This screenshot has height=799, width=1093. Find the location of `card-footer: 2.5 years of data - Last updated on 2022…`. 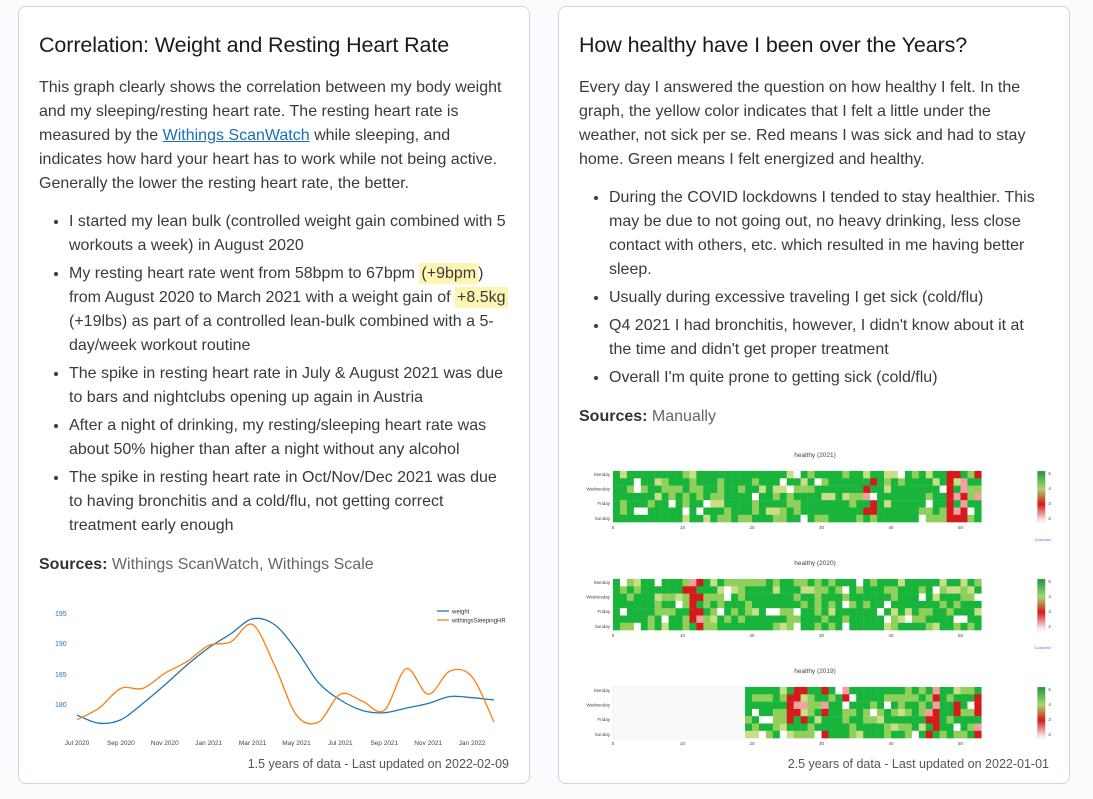

card-footer: 2.5 years of data - Last updated on 2022… is located at coordinates (918, 764).